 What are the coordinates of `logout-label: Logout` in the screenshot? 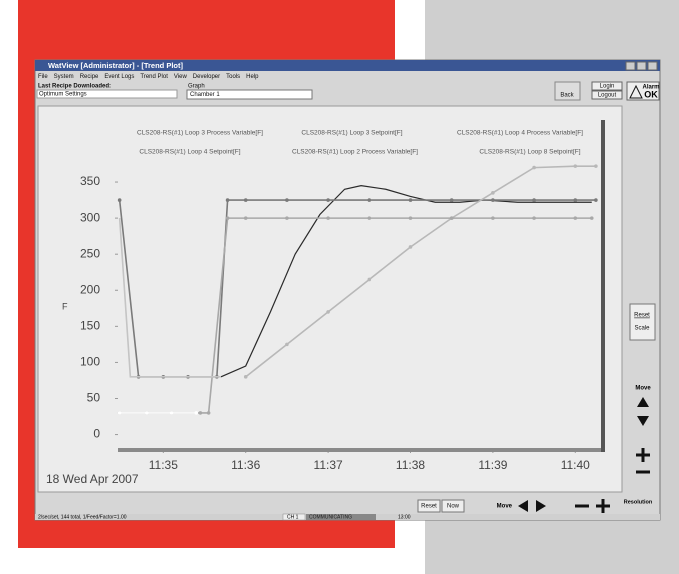 It's located at (607, 96).